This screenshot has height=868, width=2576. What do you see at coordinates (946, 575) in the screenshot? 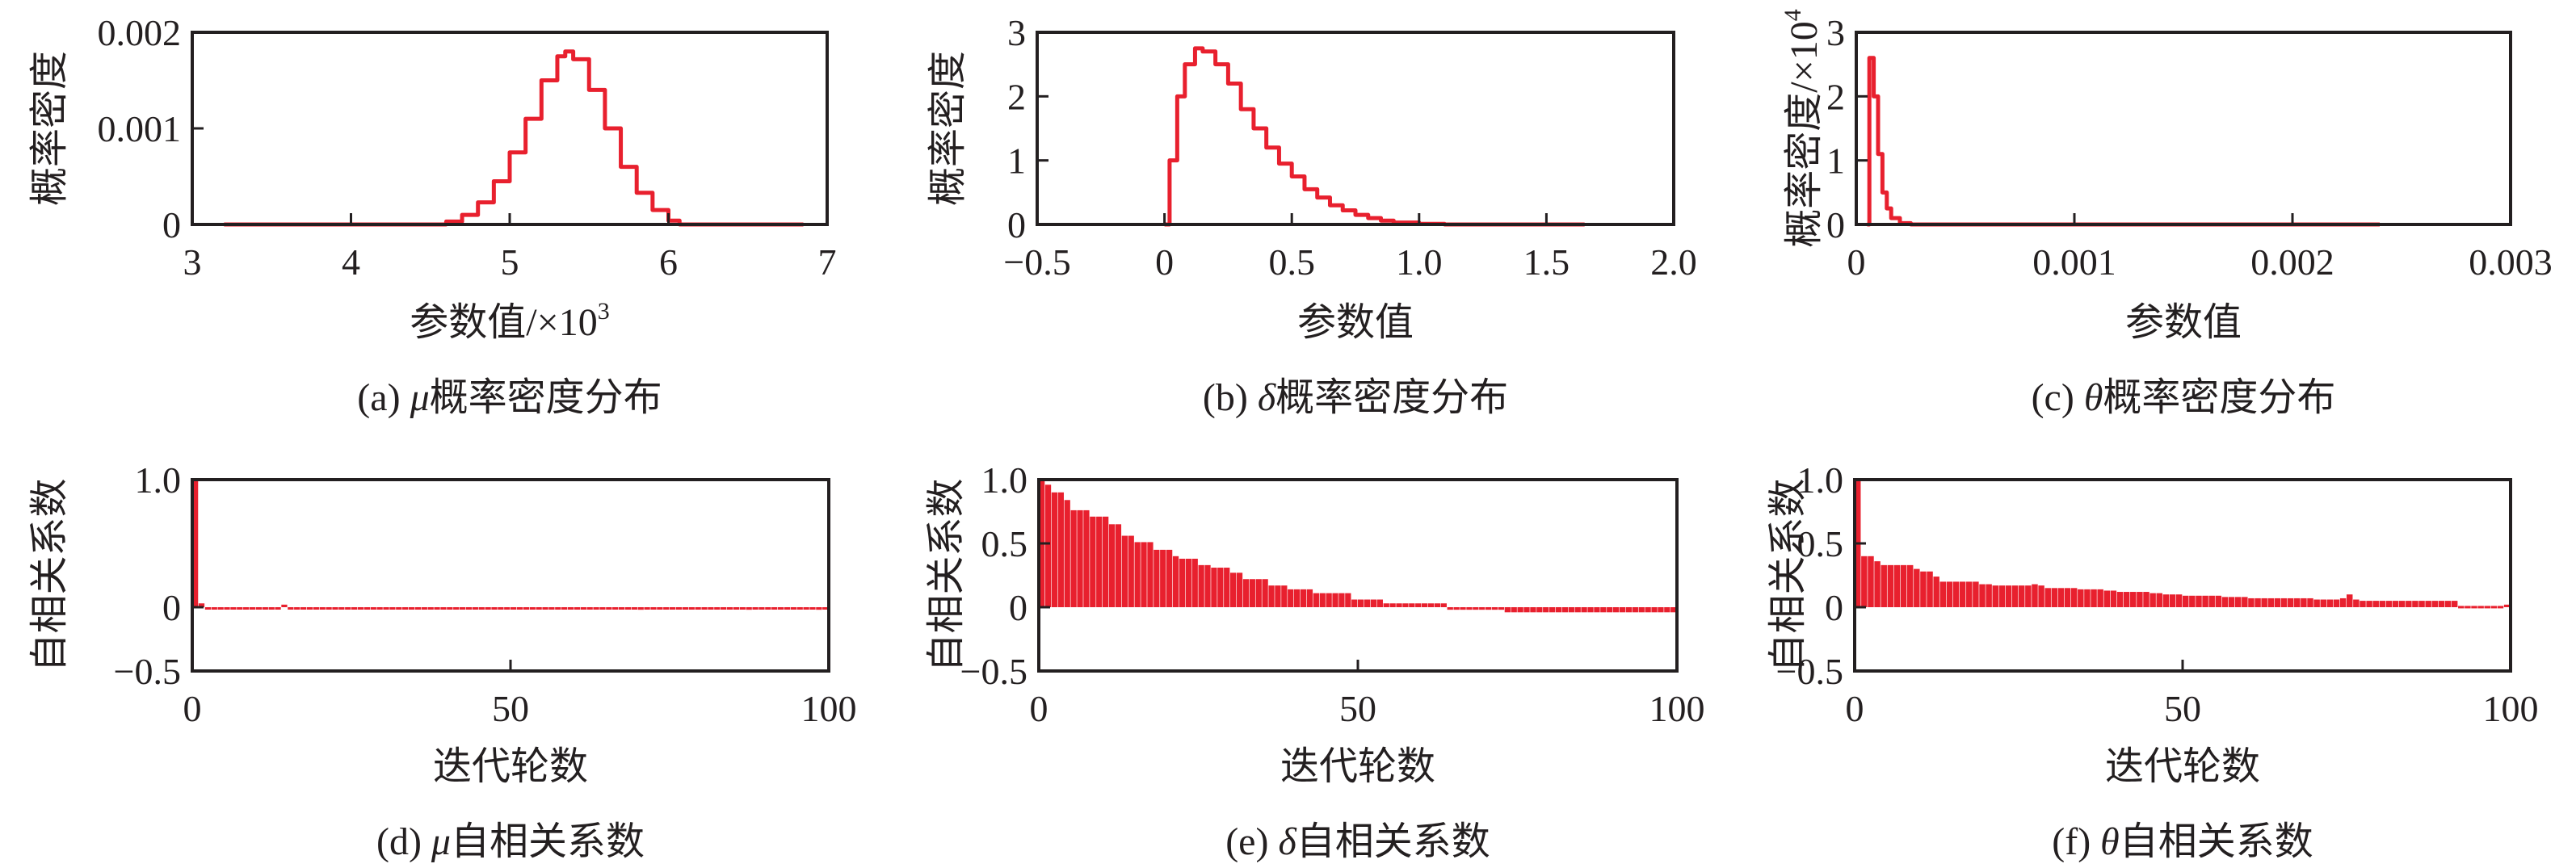
I see `y-axis-label: 自相关系数` at bounding box center [946, 575].